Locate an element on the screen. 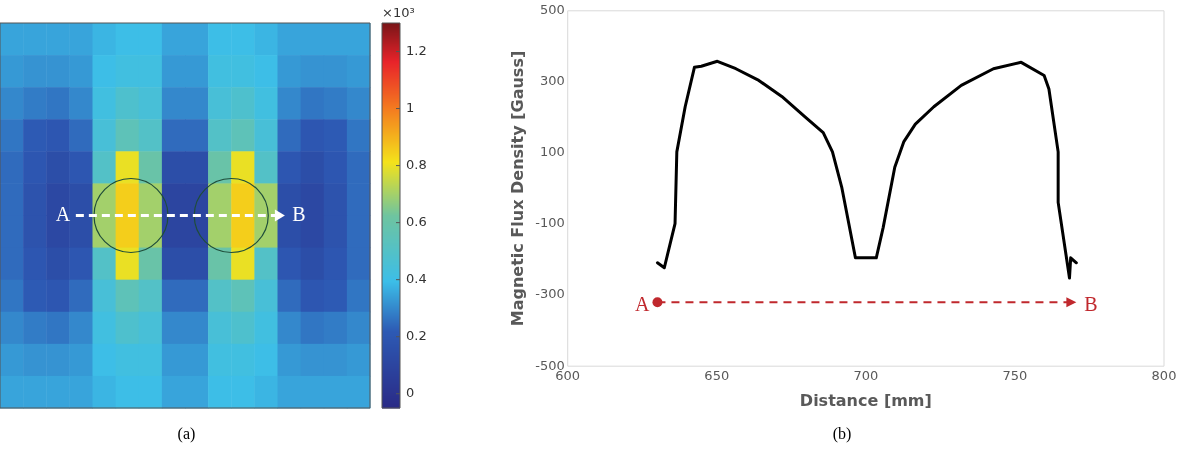  color-bar-label: 0.2 is located at coordinates (416, 336).